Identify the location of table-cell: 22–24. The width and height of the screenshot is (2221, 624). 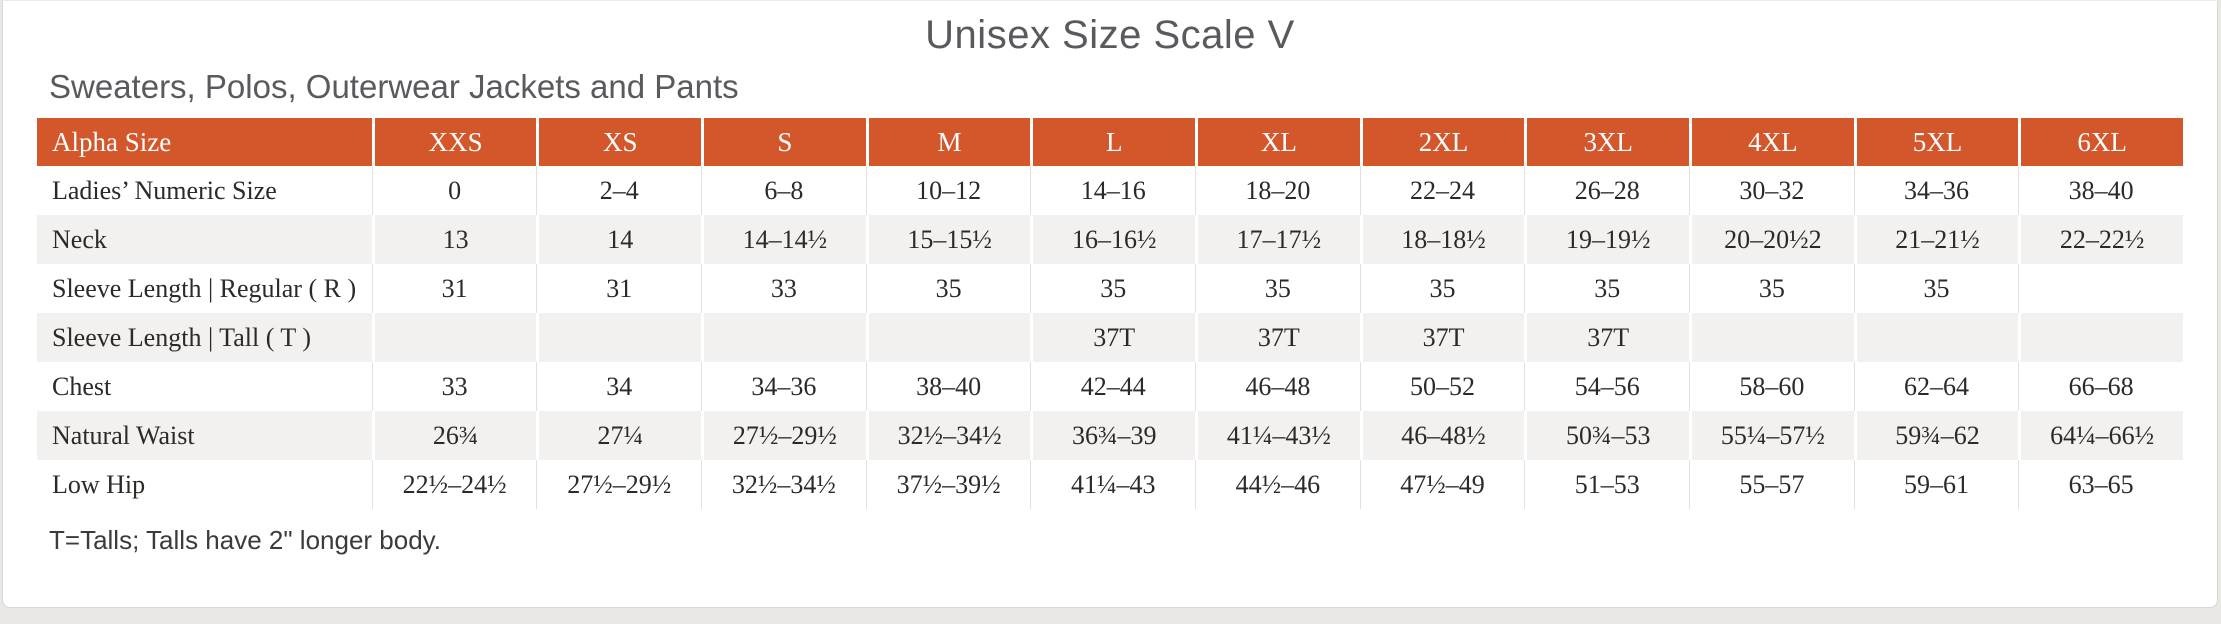
(1442, 190).